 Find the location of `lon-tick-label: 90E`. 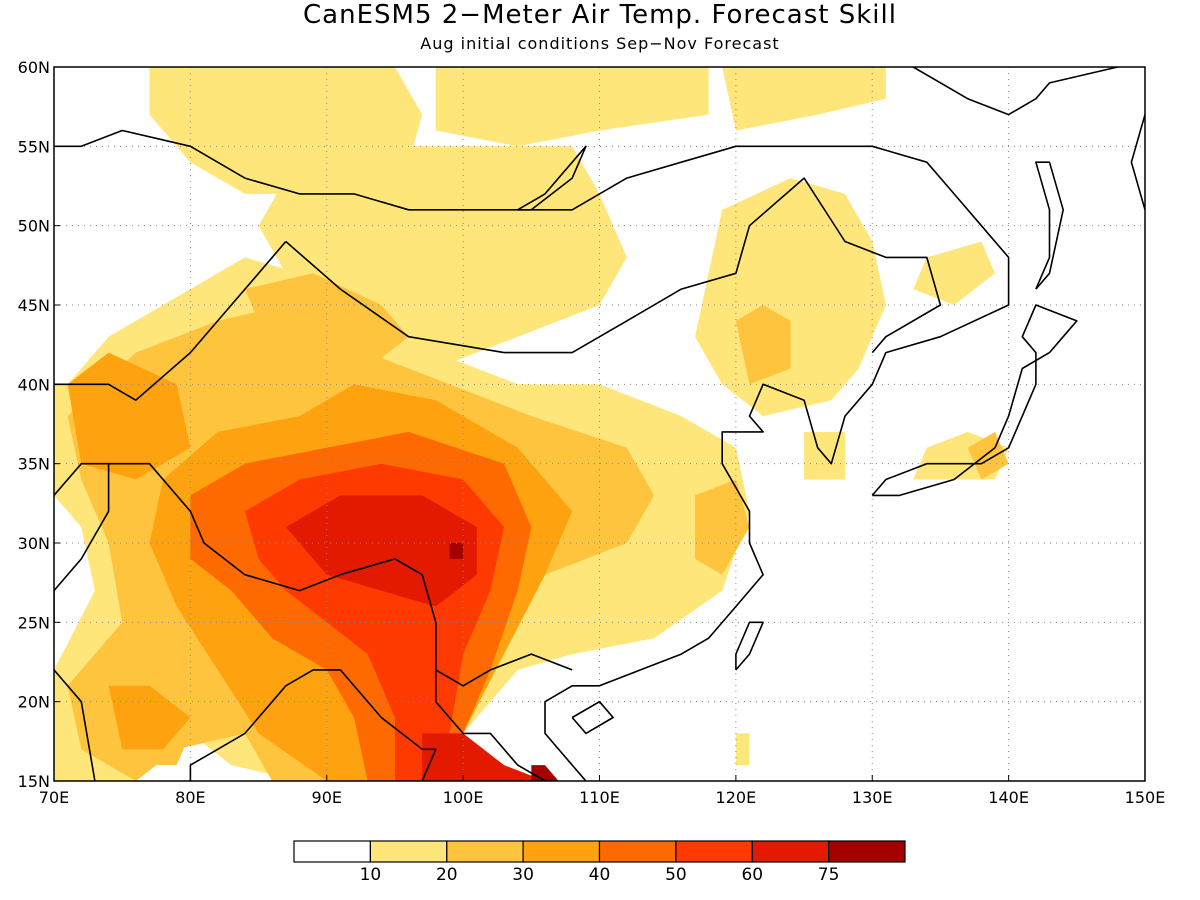

lon-tick-label: 90E is located at coordinates (327, 797).